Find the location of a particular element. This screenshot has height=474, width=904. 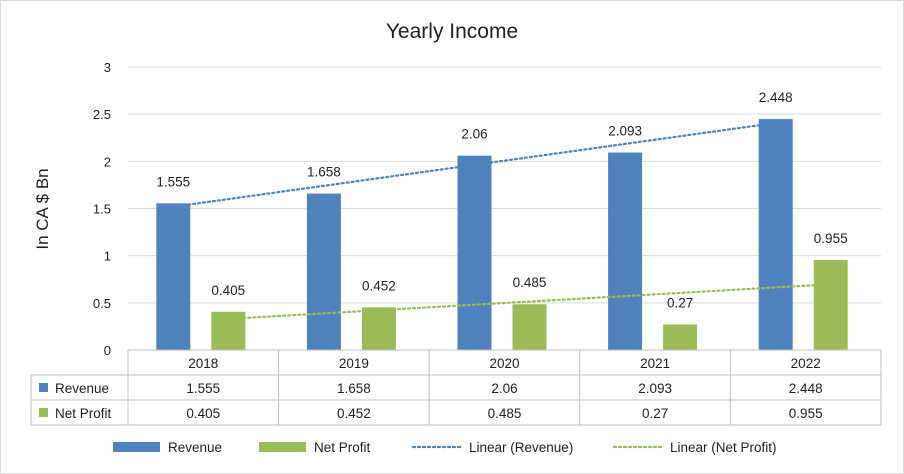

net-profit-data-label: 0.452 is located at coordinates (379, 285).